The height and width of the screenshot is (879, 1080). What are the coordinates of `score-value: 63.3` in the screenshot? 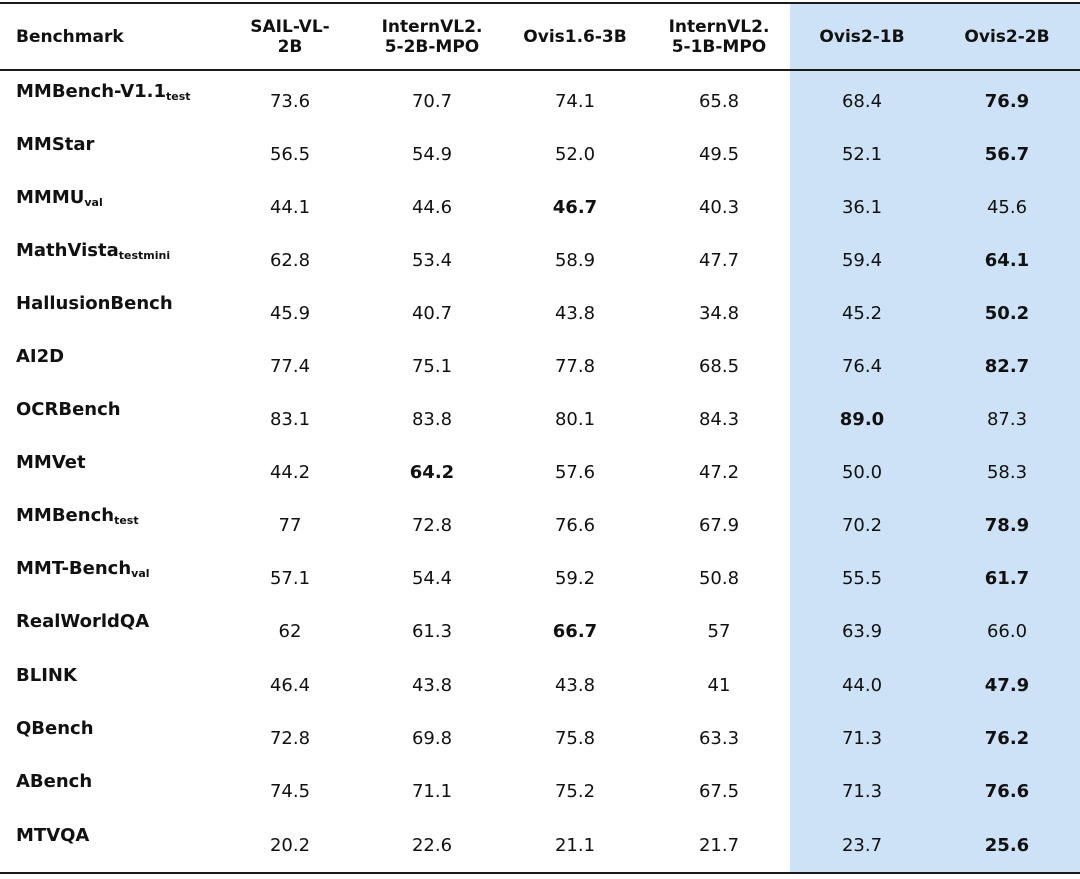 It's located at (719, 738).